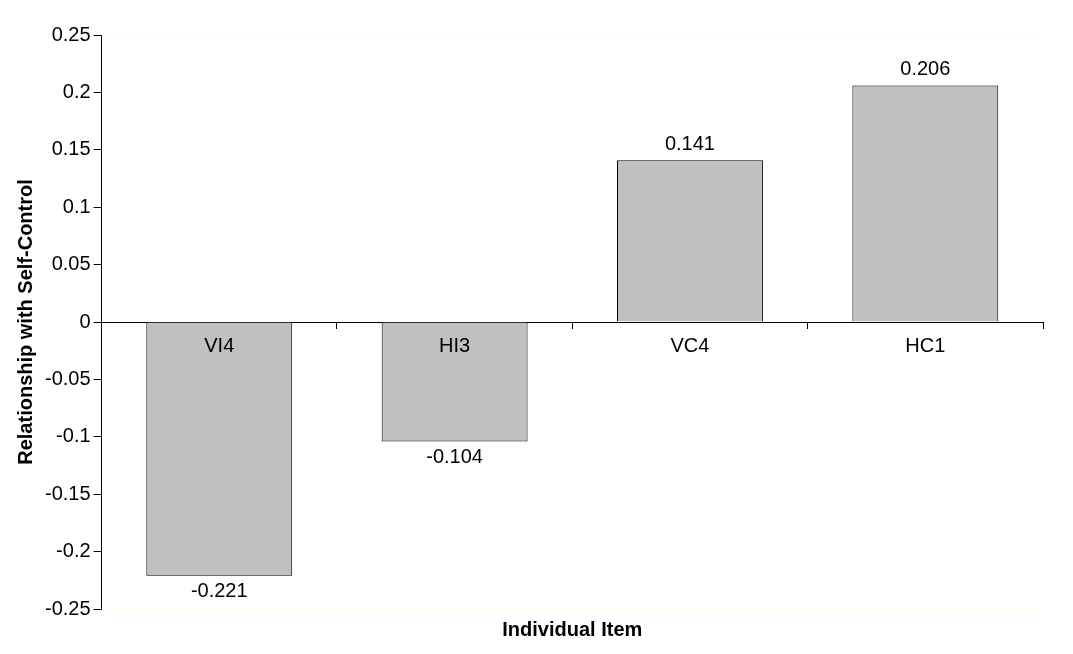 This screenshot has width=1073, height=654. I want to click on y-tick-label: 0, so click(85, 320).